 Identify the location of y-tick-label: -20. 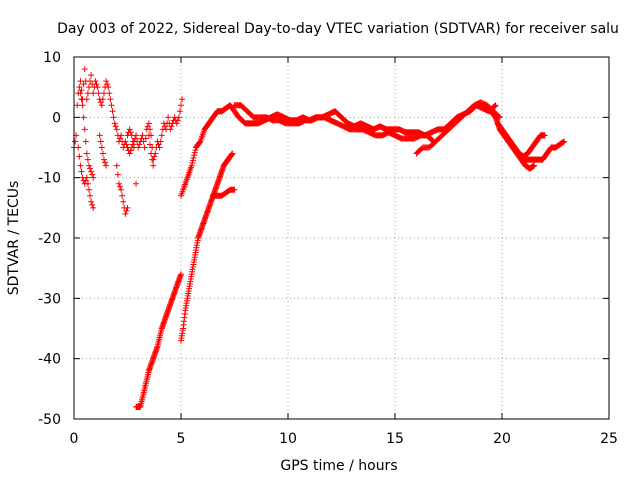
(49, 239).